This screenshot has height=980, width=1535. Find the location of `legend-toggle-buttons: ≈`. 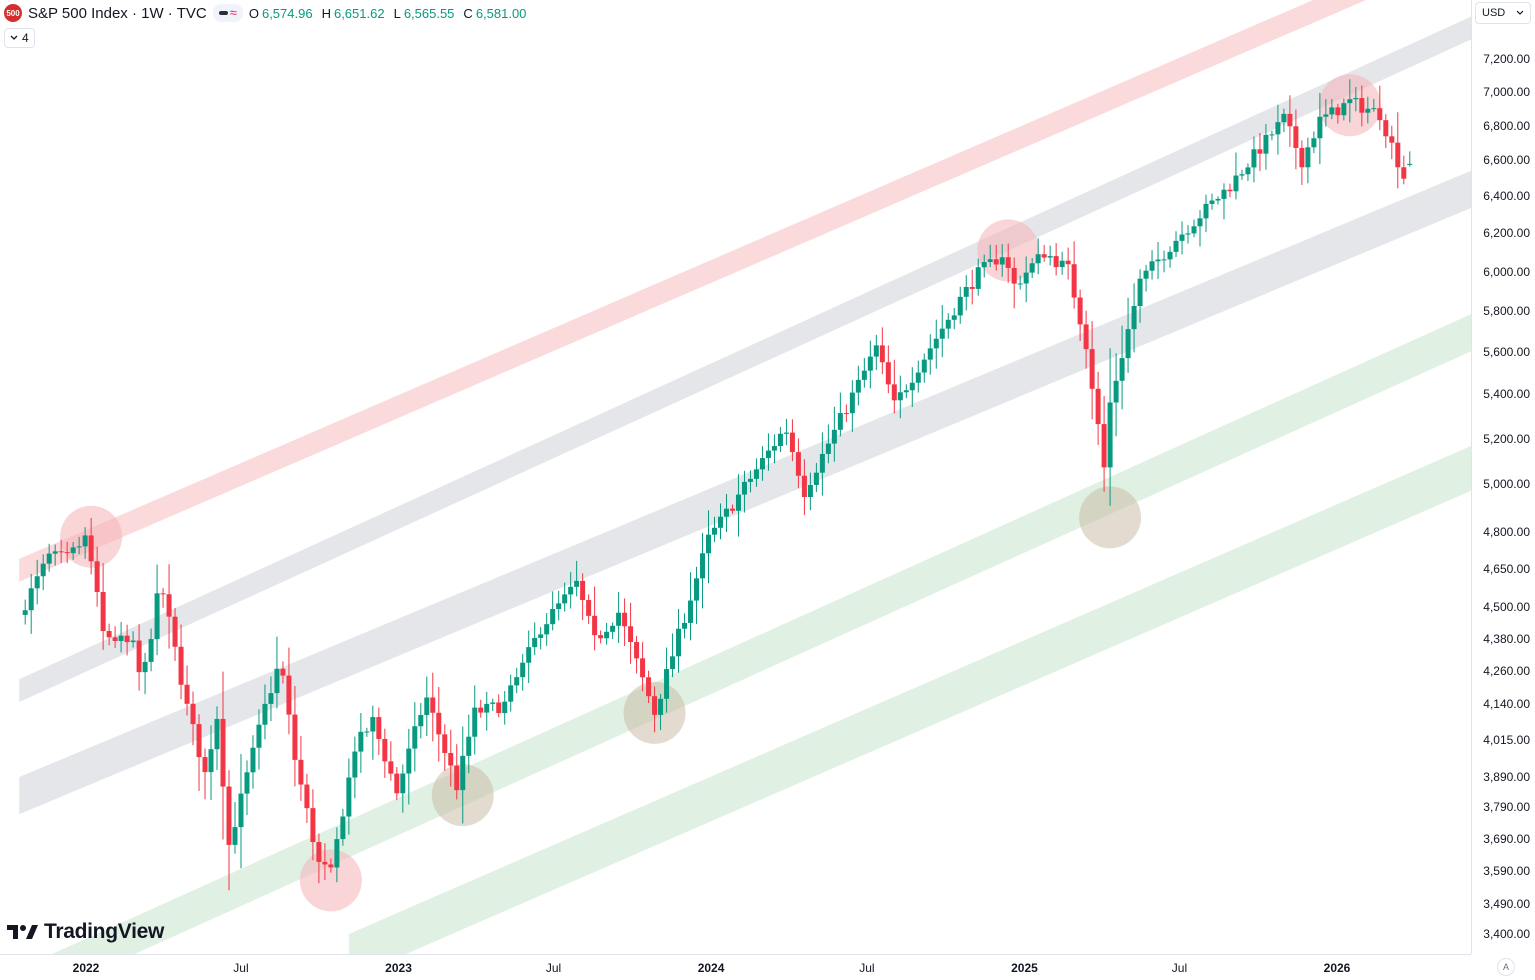

legend-toggle-buttons: ≈ is located at coordinates (227, 13).